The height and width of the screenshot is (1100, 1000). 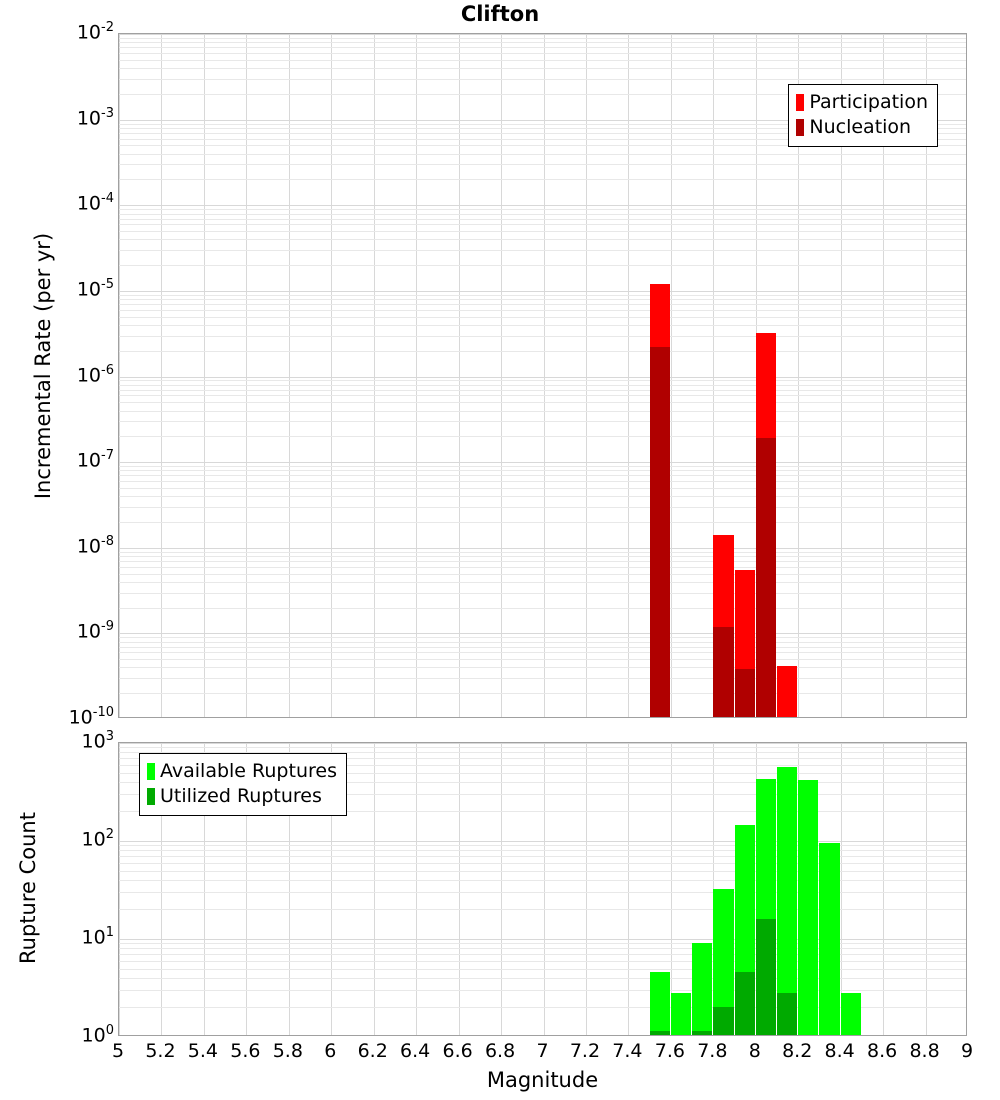 I want to click on x-axis-tick-label: 5, so click(x=118, y=1051).